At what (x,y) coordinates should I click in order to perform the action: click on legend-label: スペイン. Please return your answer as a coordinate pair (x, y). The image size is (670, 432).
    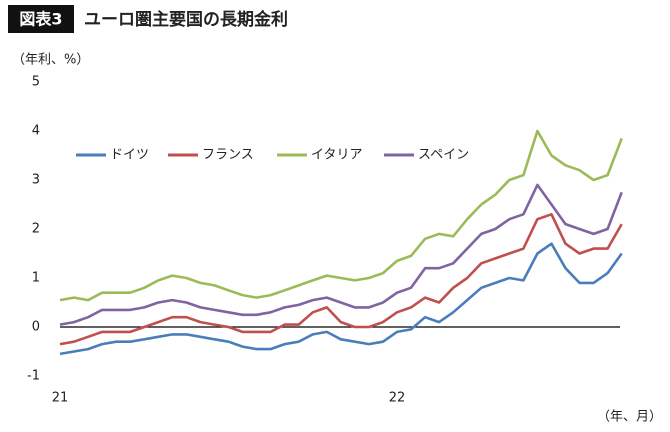
    Looking at the image, I should click on (443, 155).